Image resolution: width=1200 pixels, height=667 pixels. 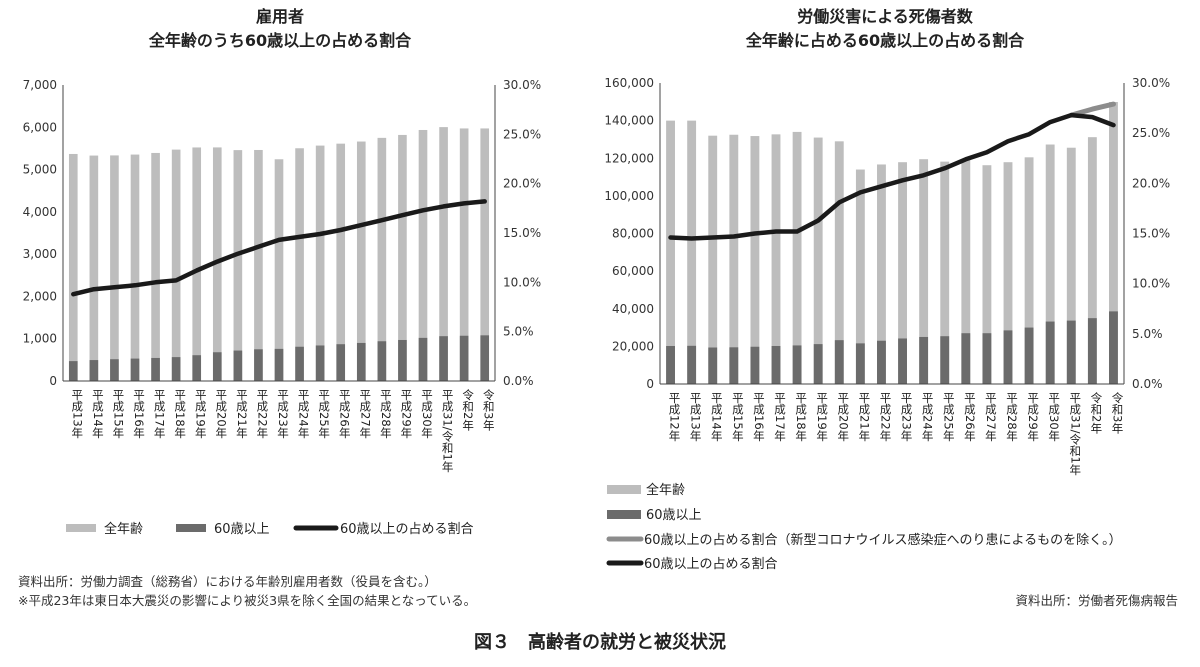 What do you see at coordinates (242, 529) in the screenshot?
I see `legend-label-60plus: 60歳以上` at bounding box center [242, 529].